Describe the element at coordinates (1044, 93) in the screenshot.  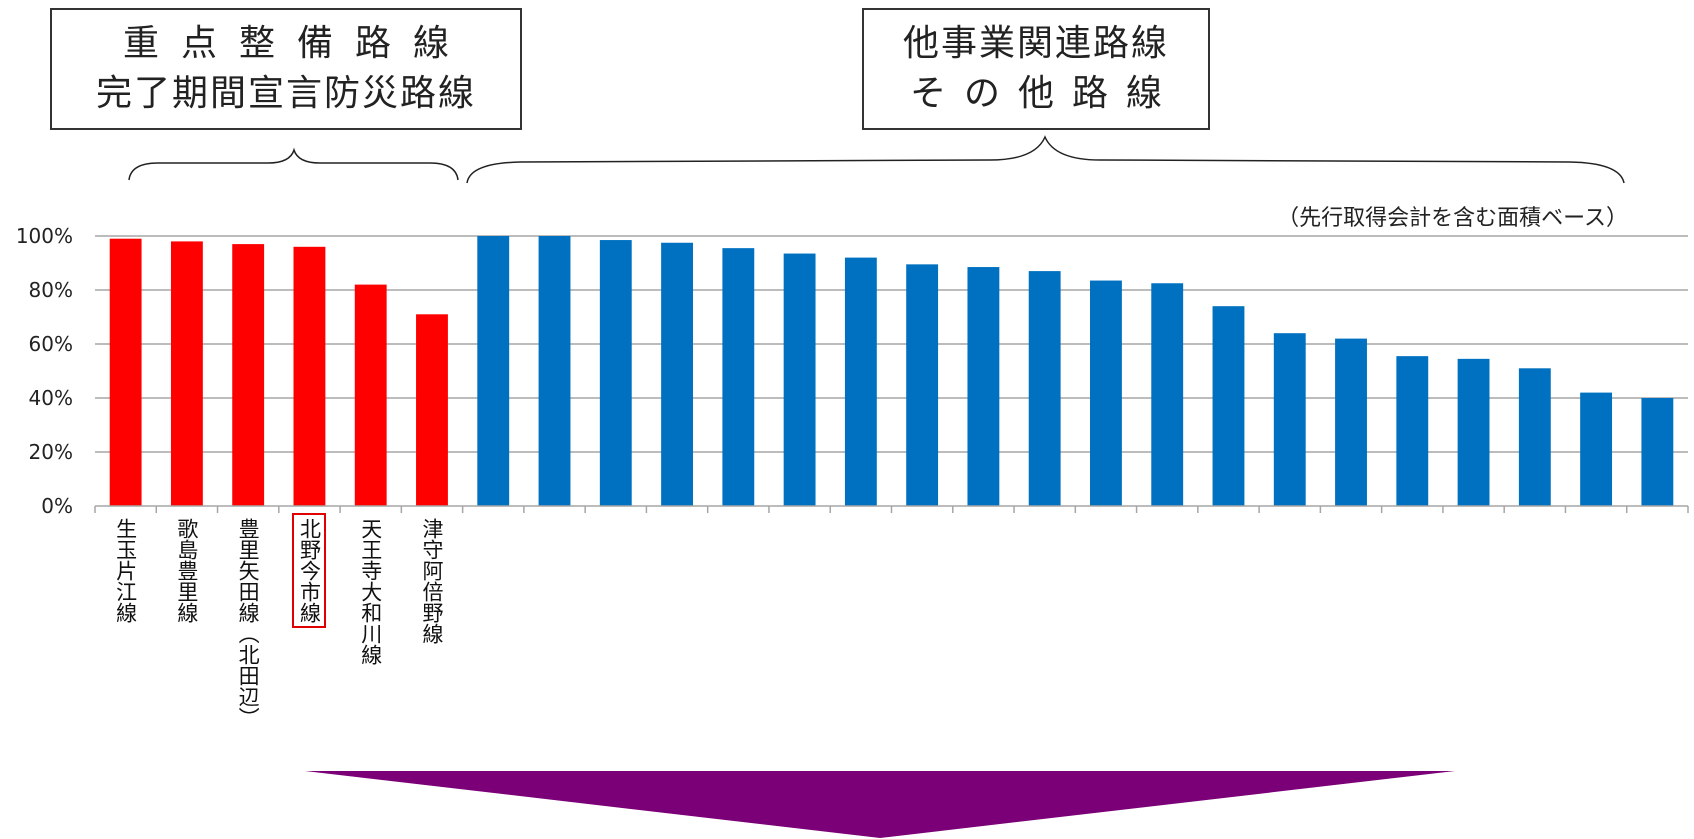
I see `other-group-line2: その他路線` at that location.